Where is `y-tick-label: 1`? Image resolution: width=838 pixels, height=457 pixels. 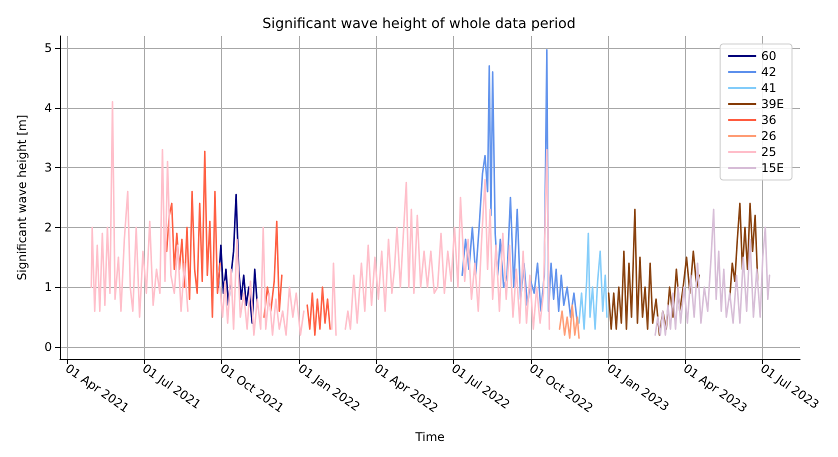
y-tick-label: 1 is located at coordinates (48, 287).